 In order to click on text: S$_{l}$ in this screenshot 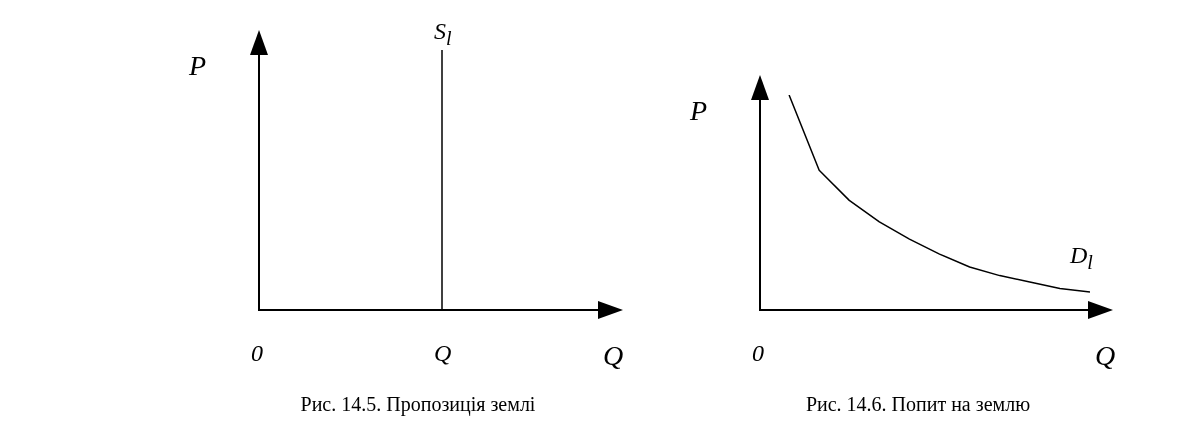, I will do `click(443, 34)`.